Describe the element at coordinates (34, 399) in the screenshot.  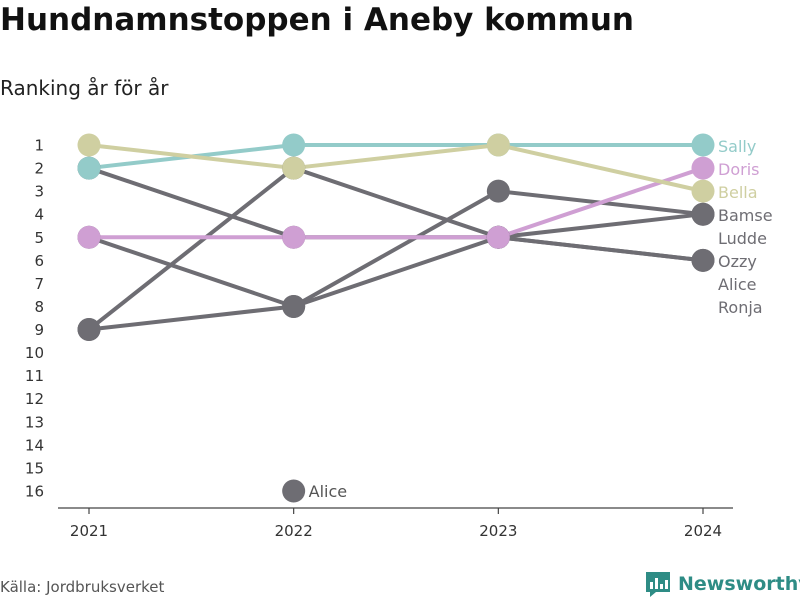
I see `y-tick-label: 12` at that location.